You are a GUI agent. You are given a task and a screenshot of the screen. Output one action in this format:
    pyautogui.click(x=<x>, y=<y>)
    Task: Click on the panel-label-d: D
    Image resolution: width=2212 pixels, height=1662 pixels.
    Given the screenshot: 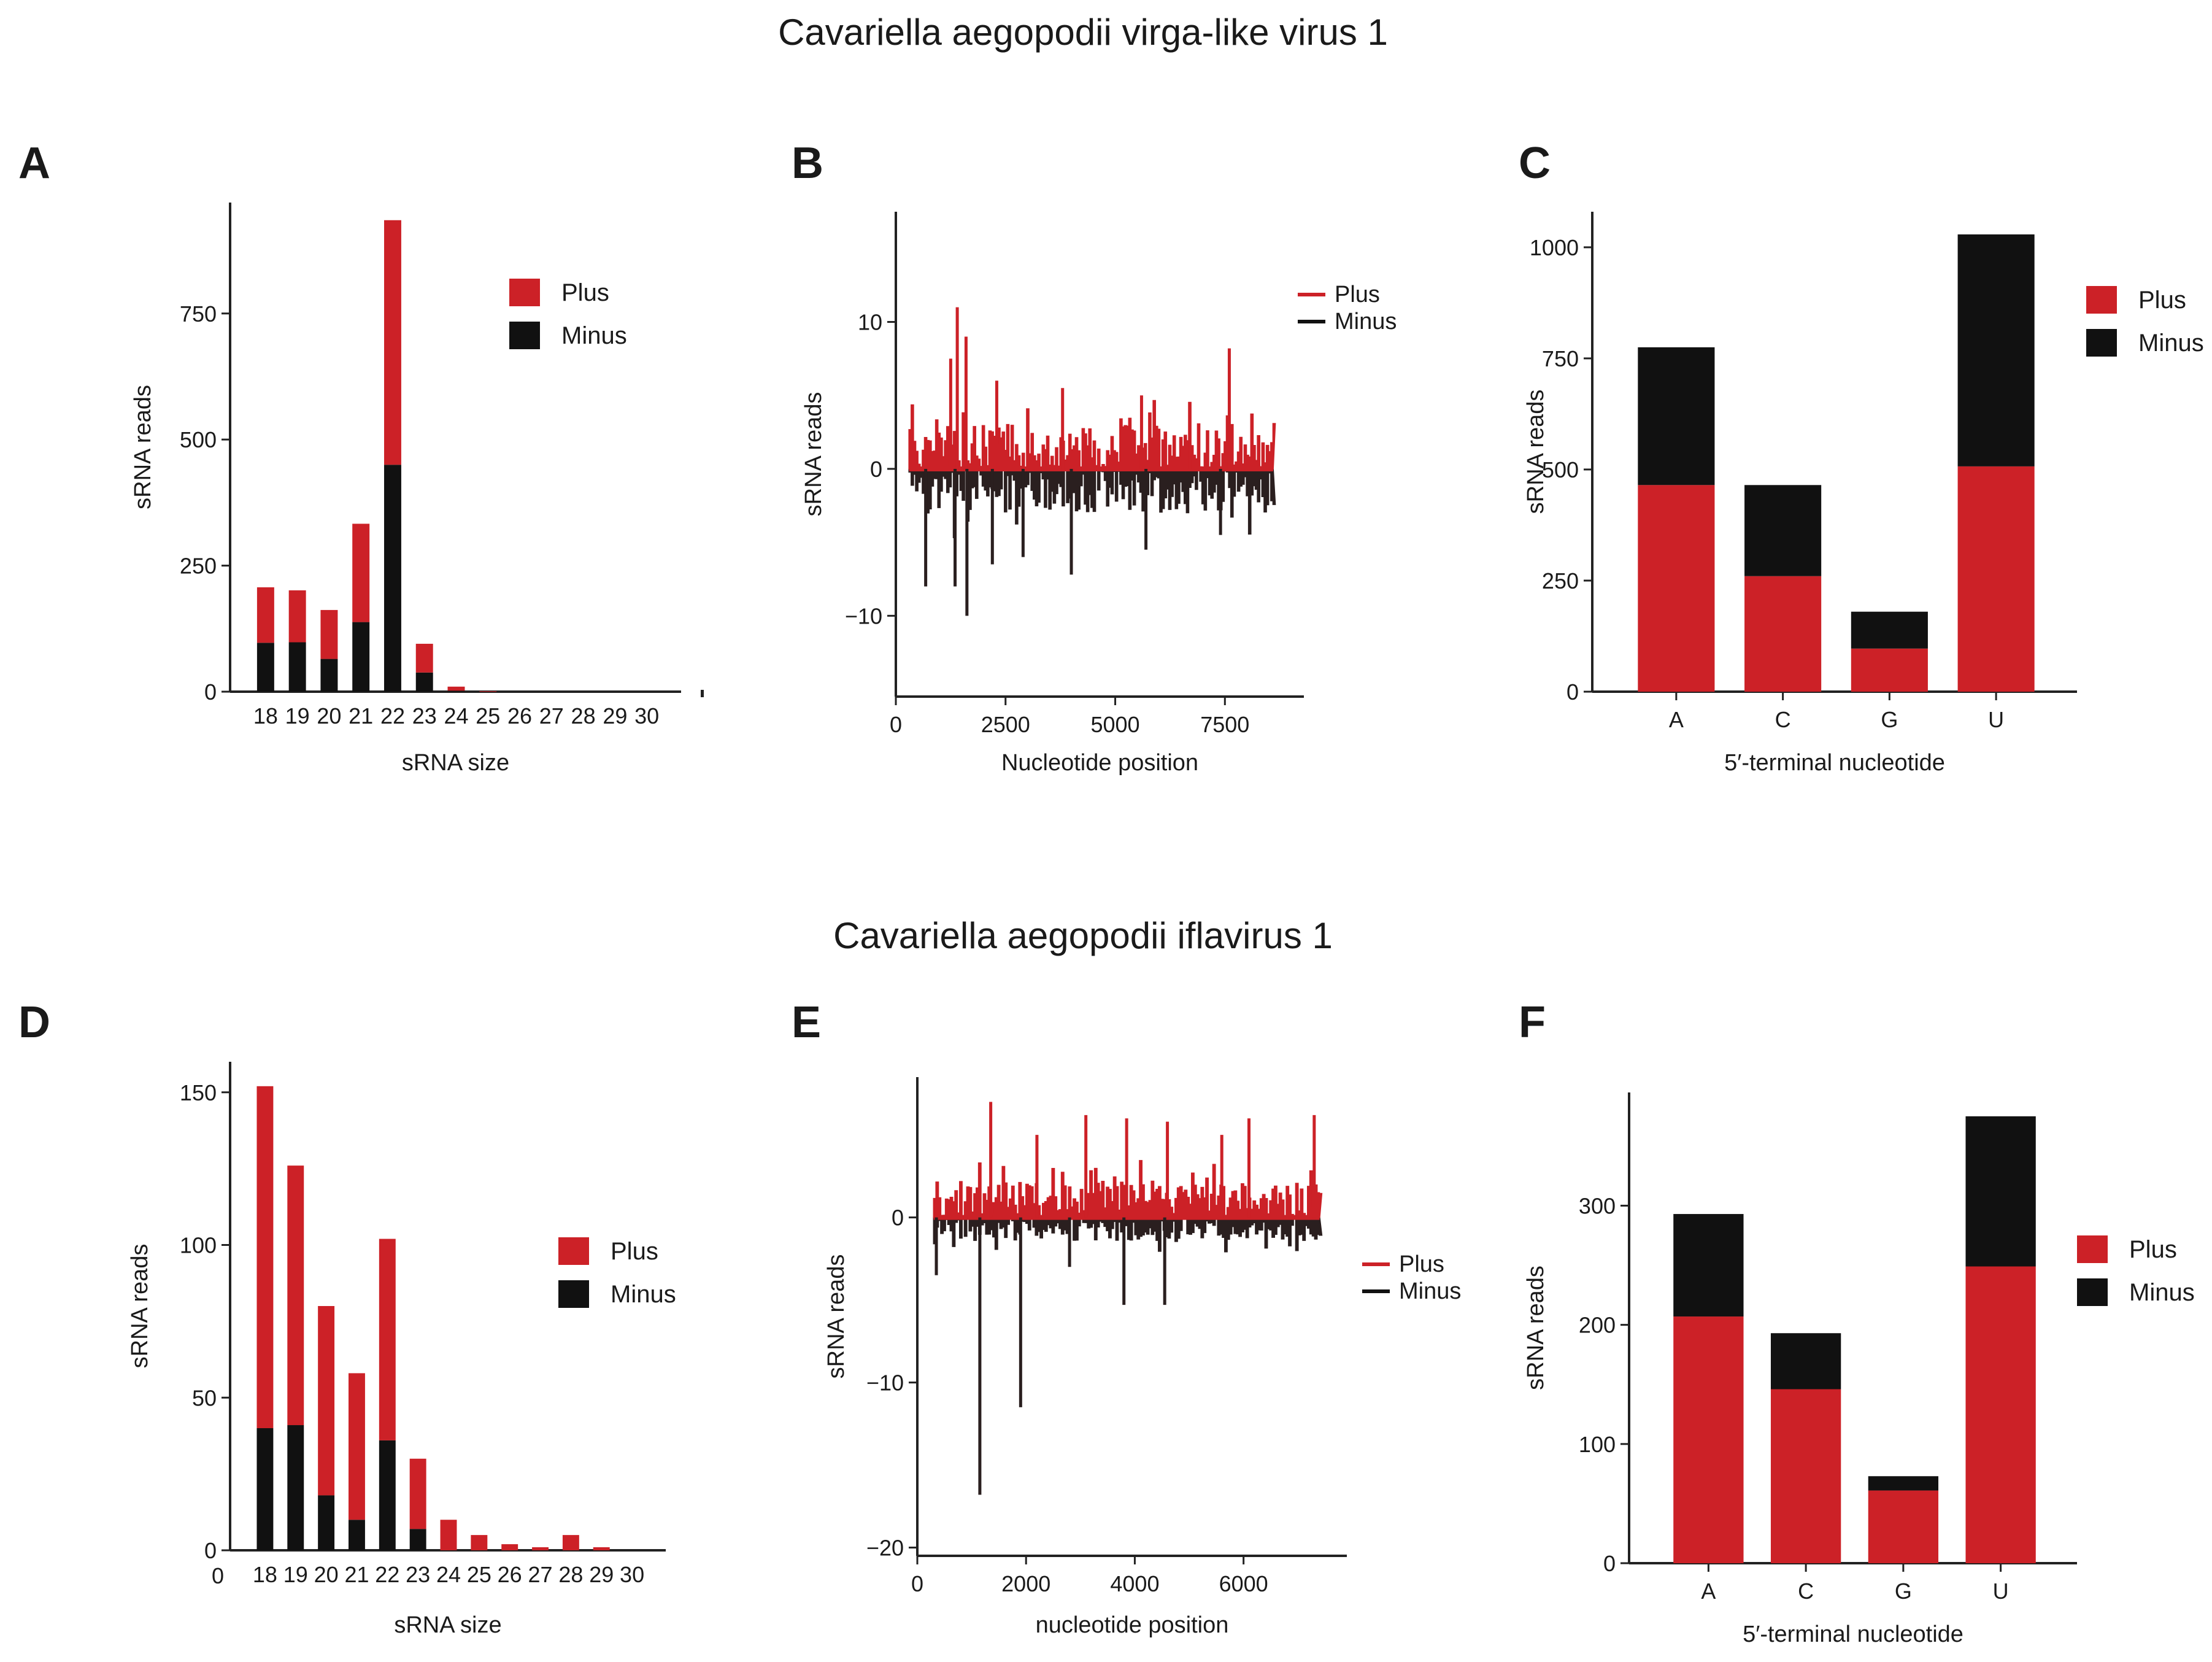 What is the action you would take?
    pyautogui.click(x=34, y=1022)
    